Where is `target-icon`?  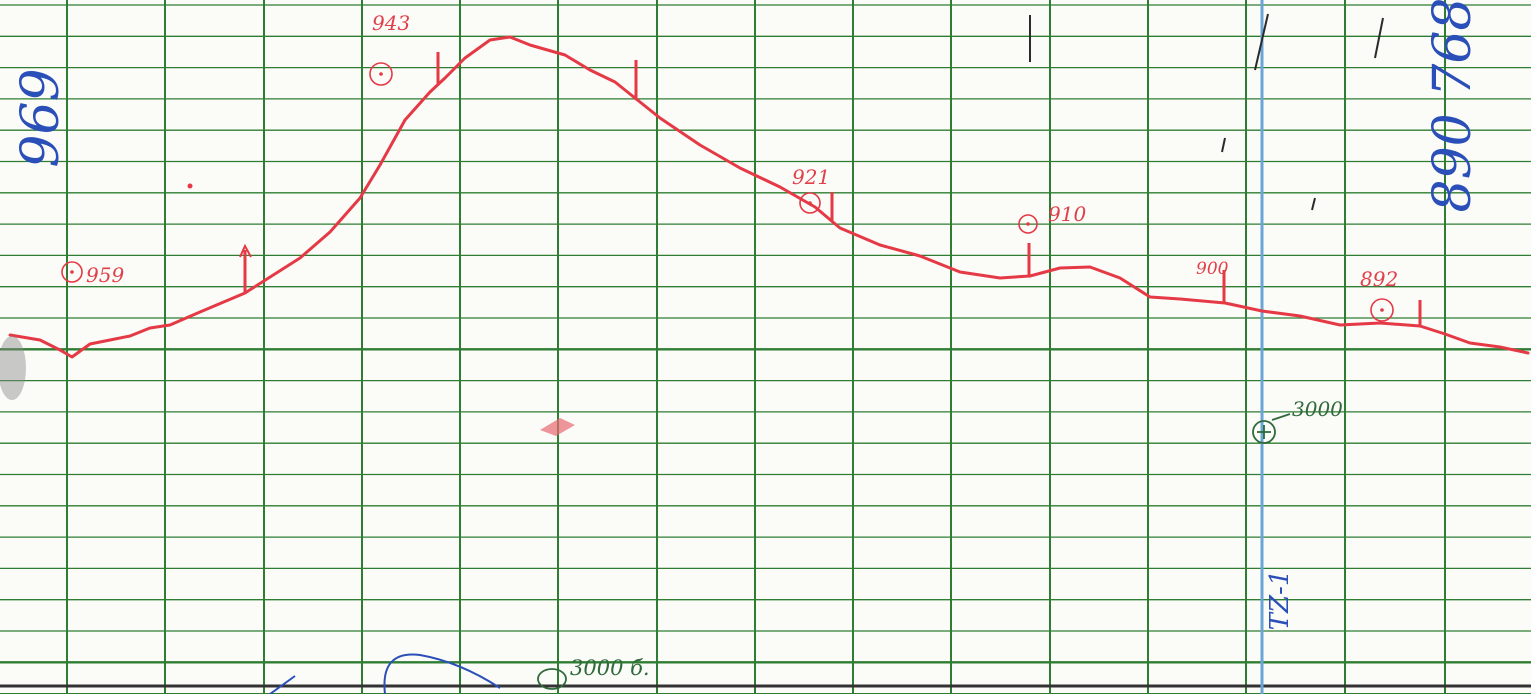 target-icon is located at coordinates (1264, 432).